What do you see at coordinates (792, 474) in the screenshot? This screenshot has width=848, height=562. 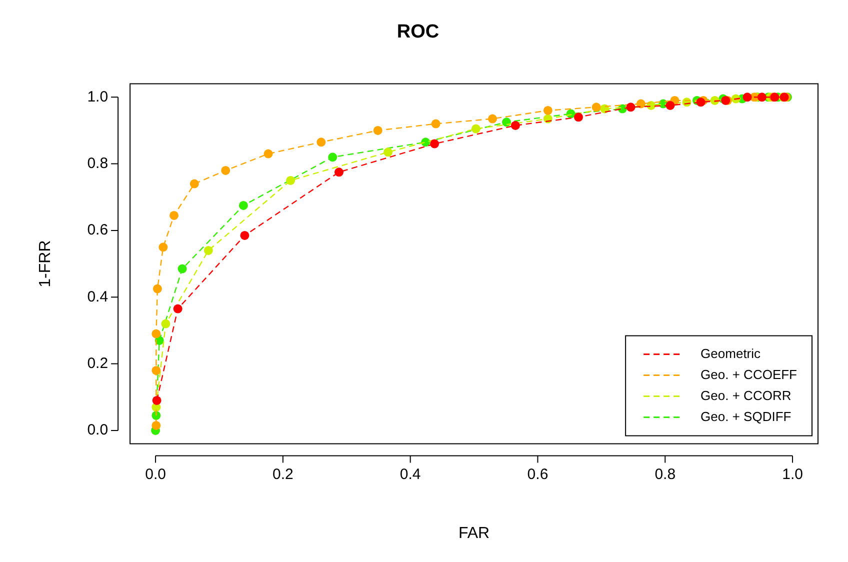 I see `x-tick-label: 1.0` at bounding box center [792, 474].